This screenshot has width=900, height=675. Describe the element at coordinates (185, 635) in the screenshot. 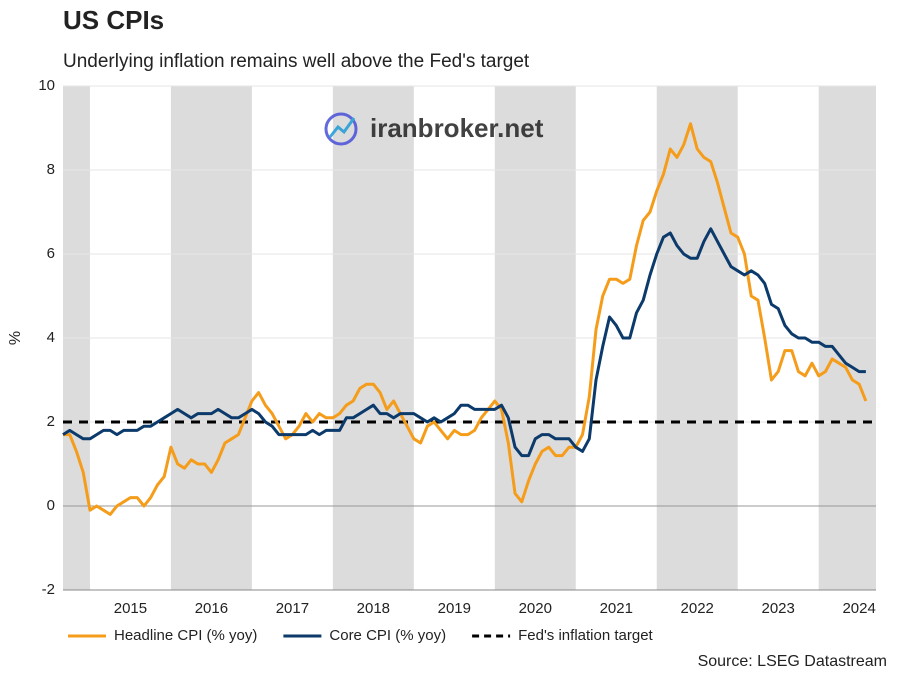

I see `legend-label: Headline CPI (% yoy)` at that location.